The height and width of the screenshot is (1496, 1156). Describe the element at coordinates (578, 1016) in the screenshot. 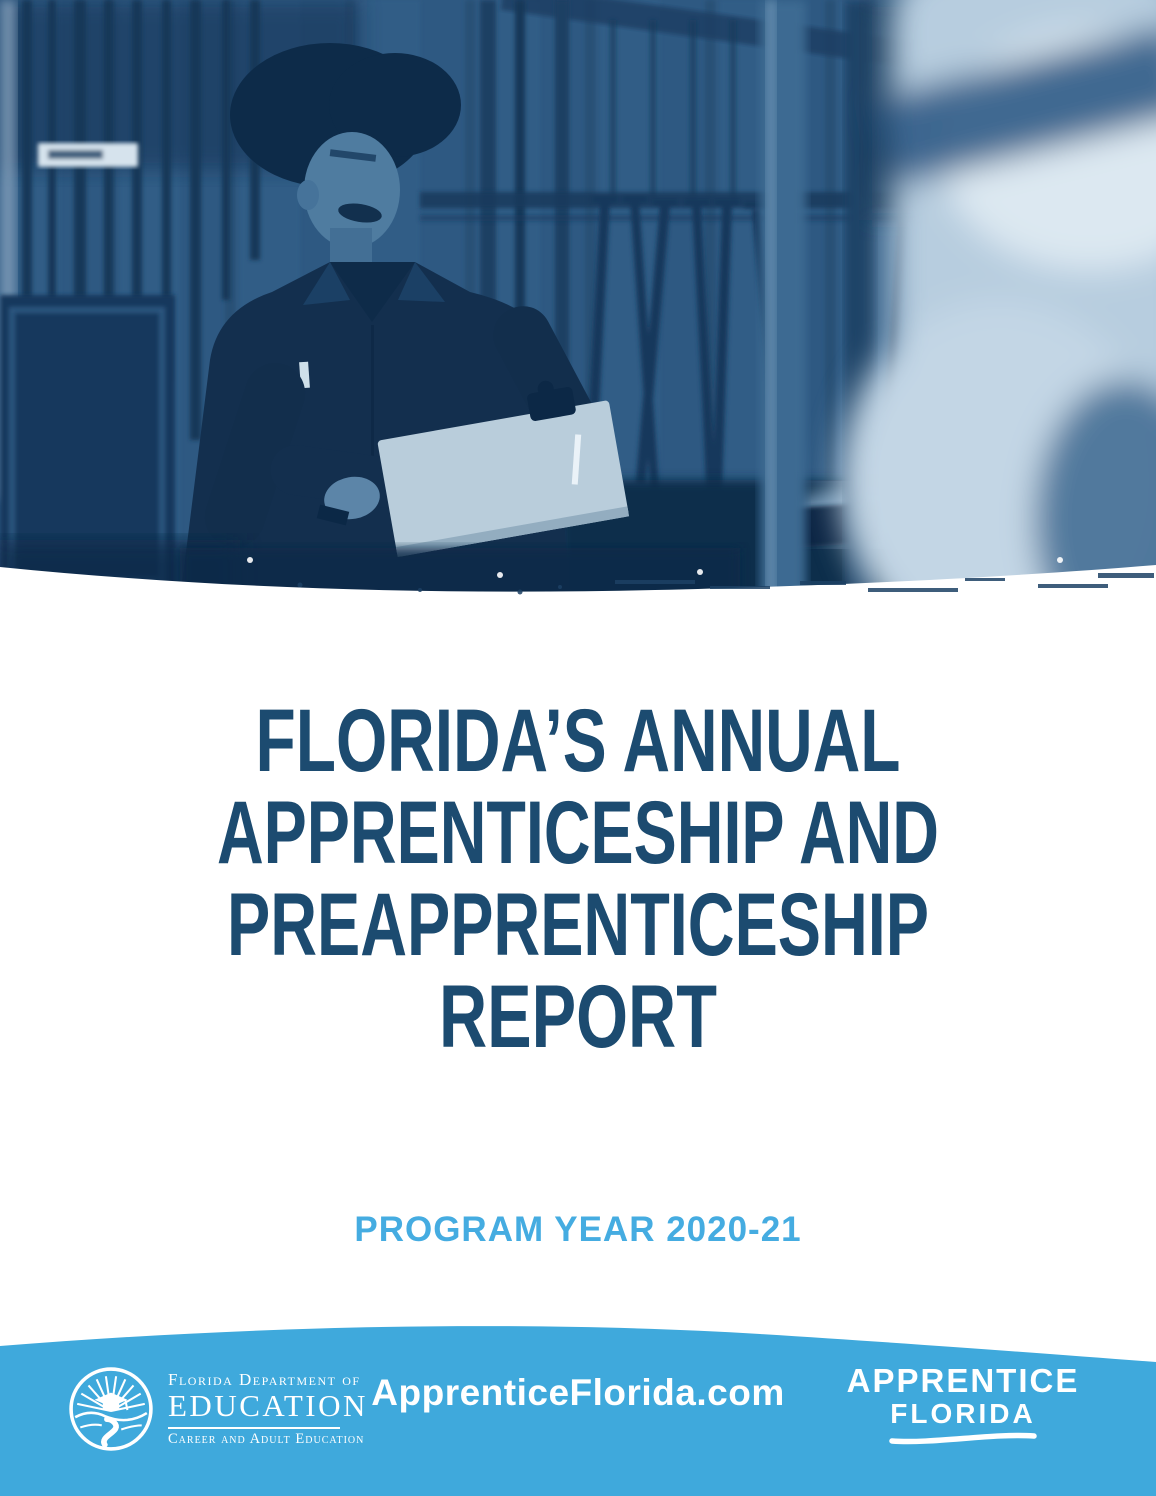

I see `title-line-4: REPORT` at that location.